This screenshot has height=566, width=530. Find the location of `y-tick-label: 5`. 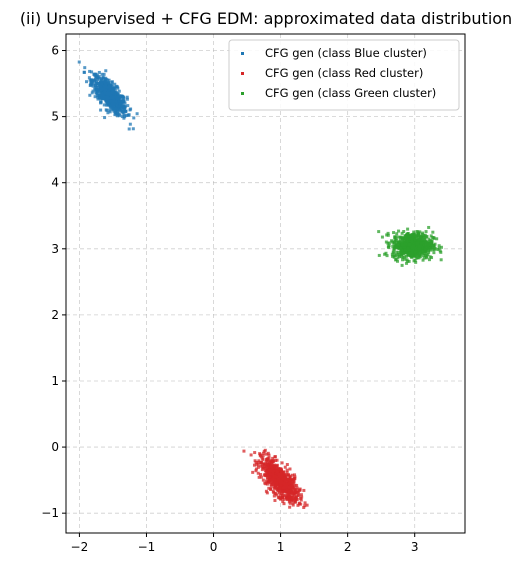

y-tick-label: 5 is located at coordinates (55, 117).